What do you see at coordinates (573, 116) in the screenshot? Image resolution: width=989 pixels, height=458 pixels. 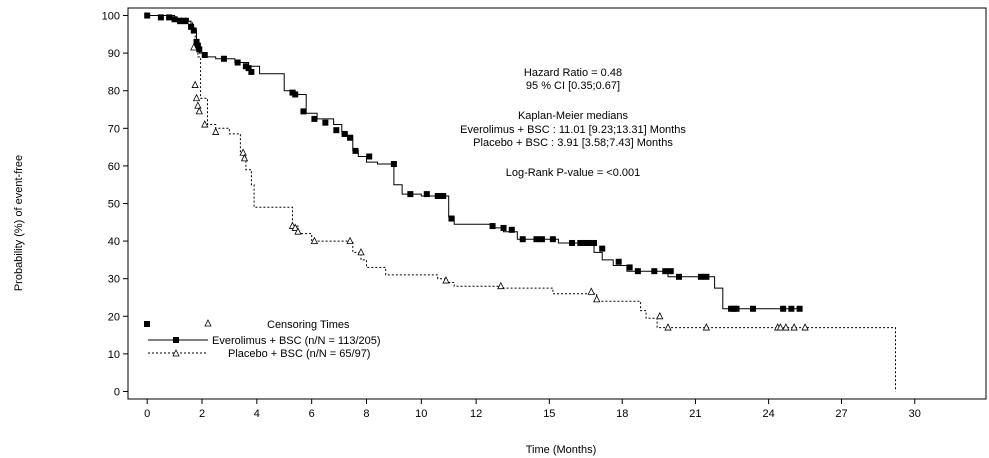 I see `km-medians-title: Kaplan-Meier medians` at bounding box center [573, 116].